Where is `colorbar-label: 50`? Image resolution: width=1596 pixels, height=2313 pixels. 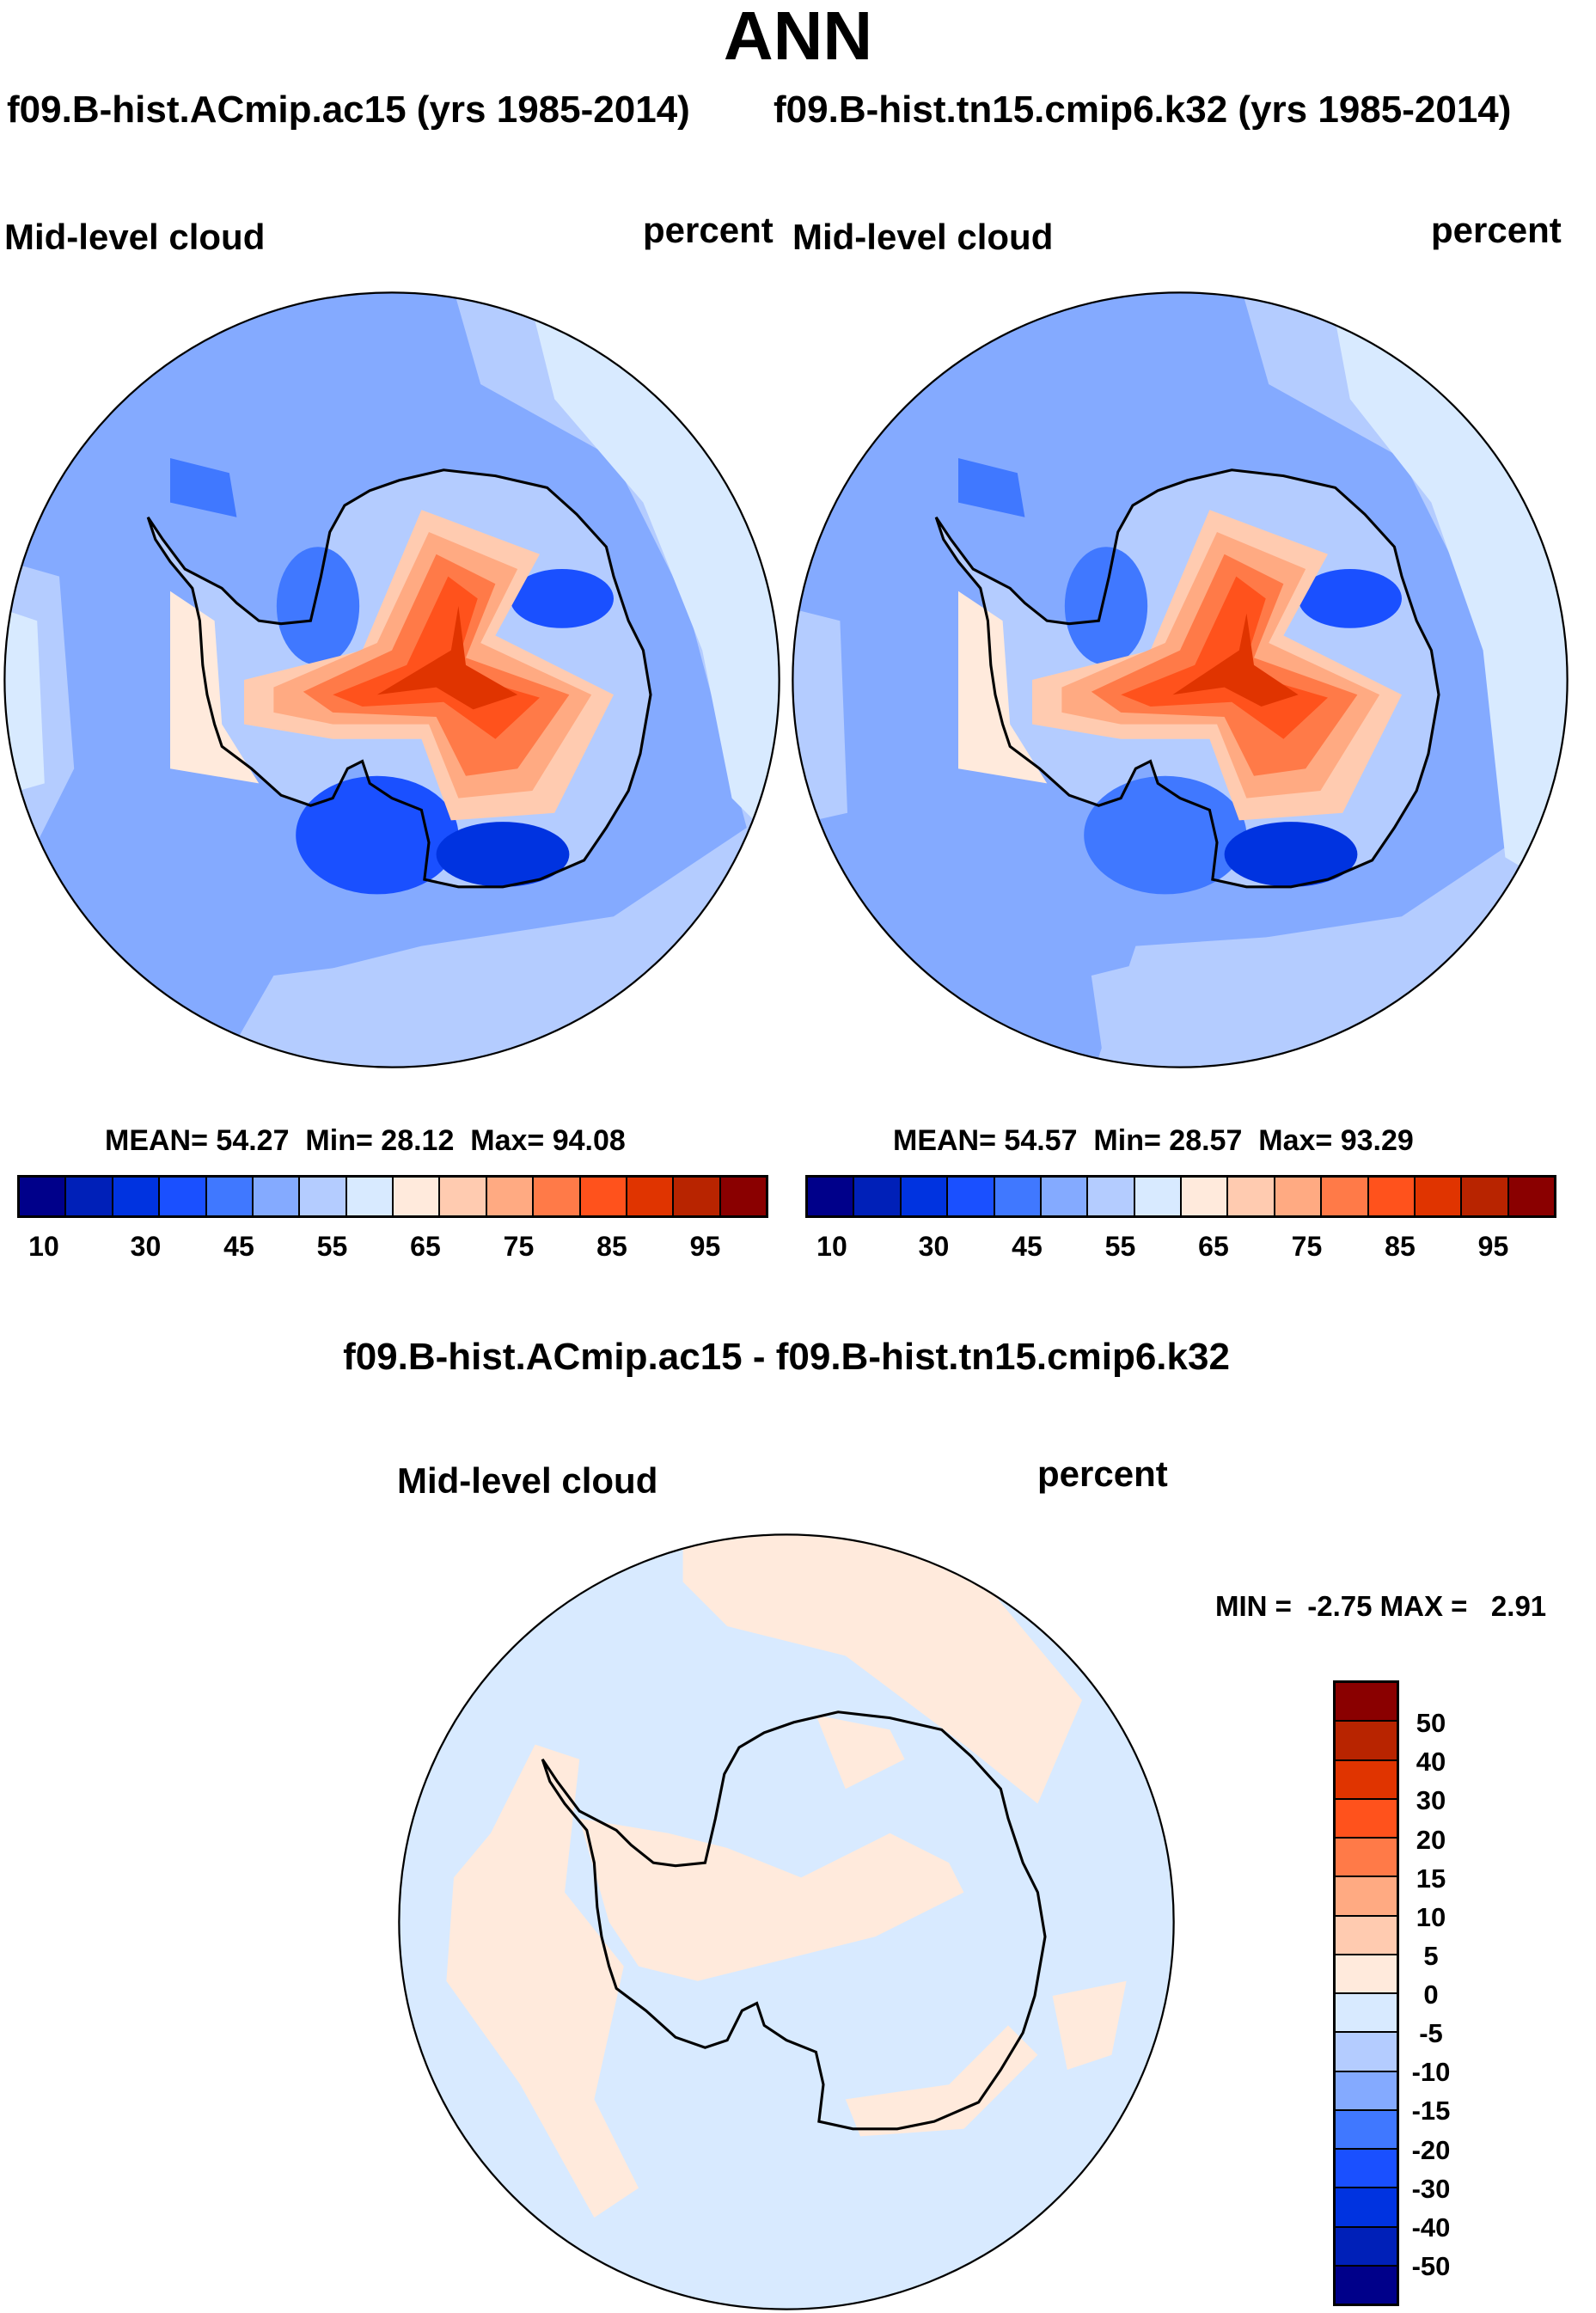 colorbar-label: 50 is located at coordinates (1431, 1723).